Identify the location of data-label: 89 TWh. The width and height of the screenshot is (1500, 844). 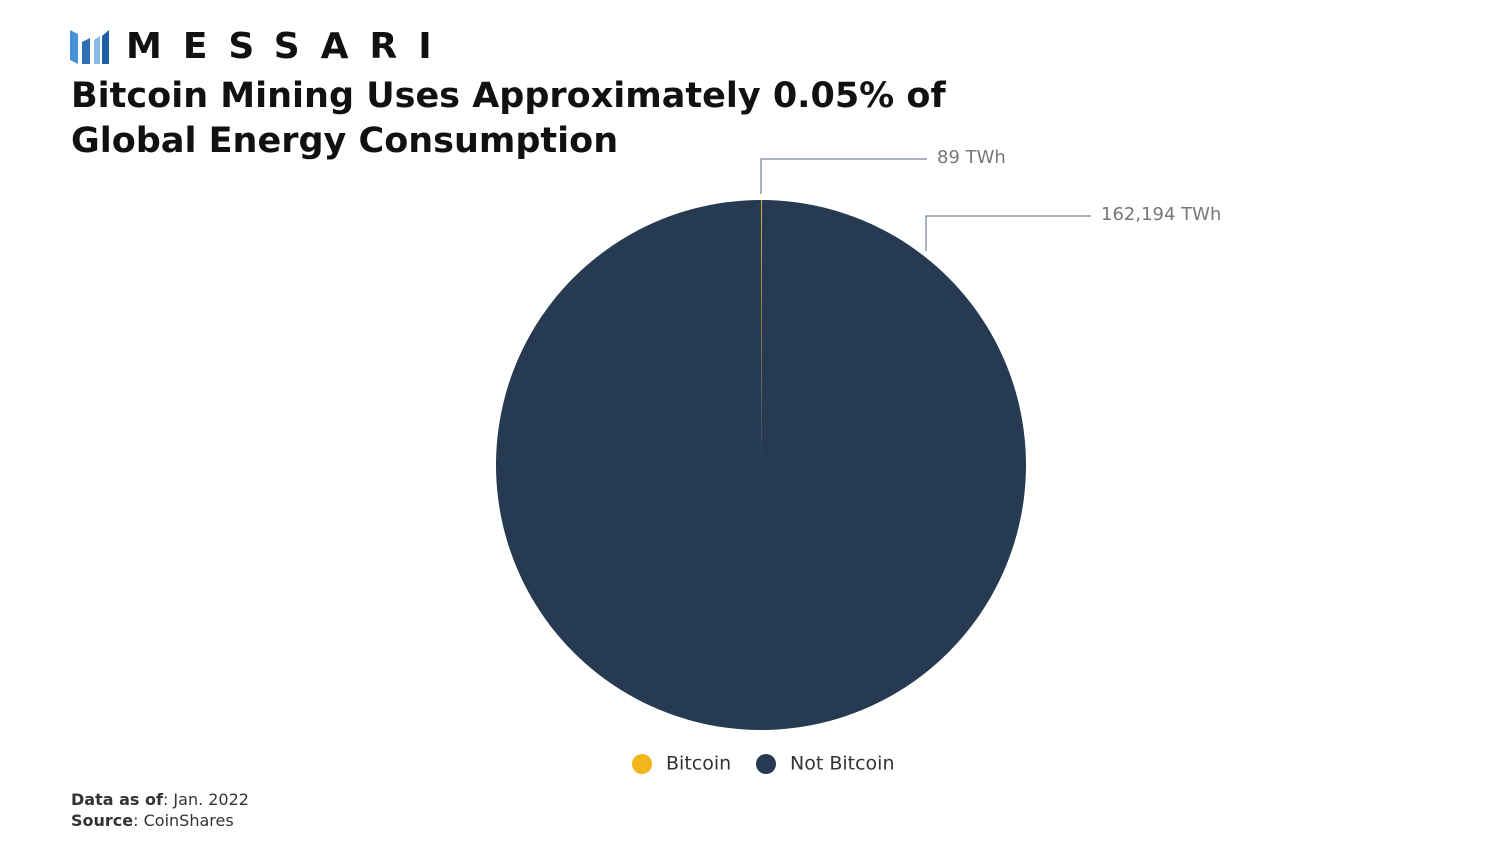
(971, 157).